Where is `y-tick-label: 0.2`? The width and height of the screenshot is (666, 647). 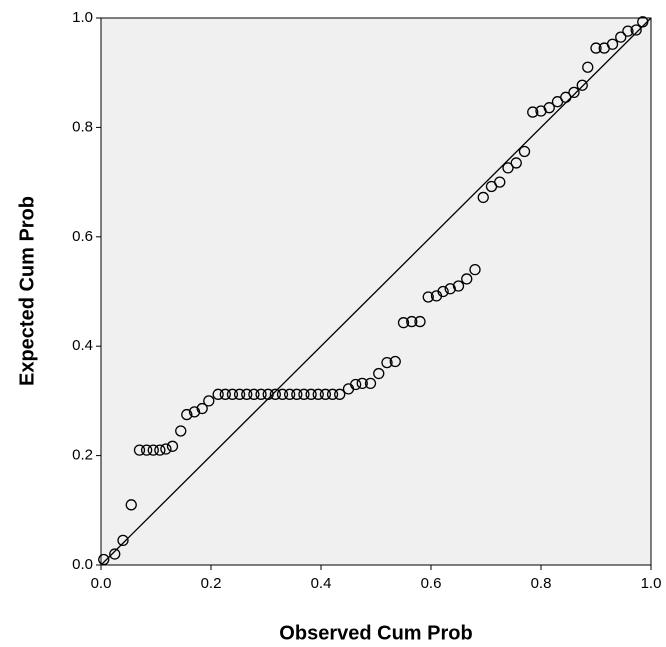 y-tick-label: 0.2 is located at coordinates (82, 455).